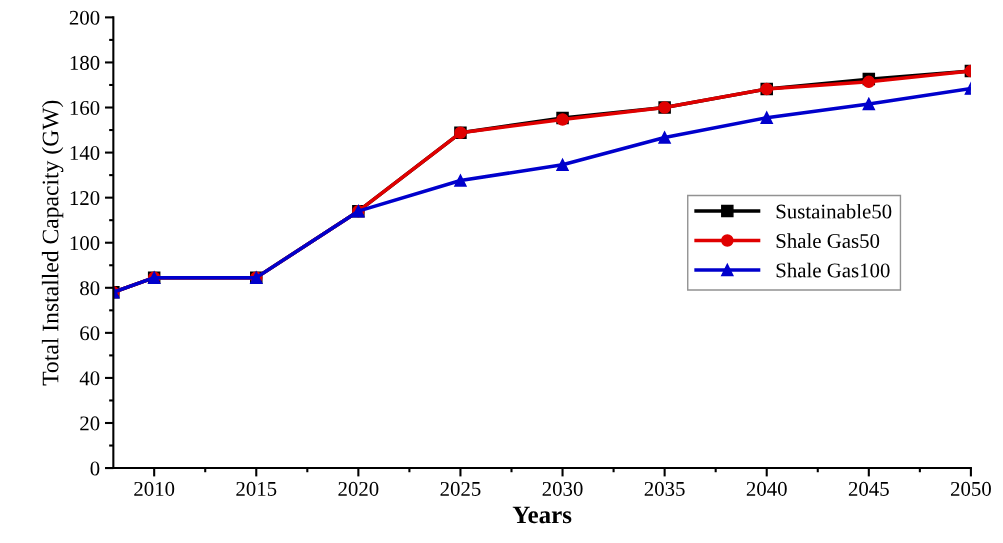 The height and width of the screenshot is (543, 1003). Describe the element at coordinates (562, 488) in the screenshot. I see `x-tick-label: 2030` at that location.